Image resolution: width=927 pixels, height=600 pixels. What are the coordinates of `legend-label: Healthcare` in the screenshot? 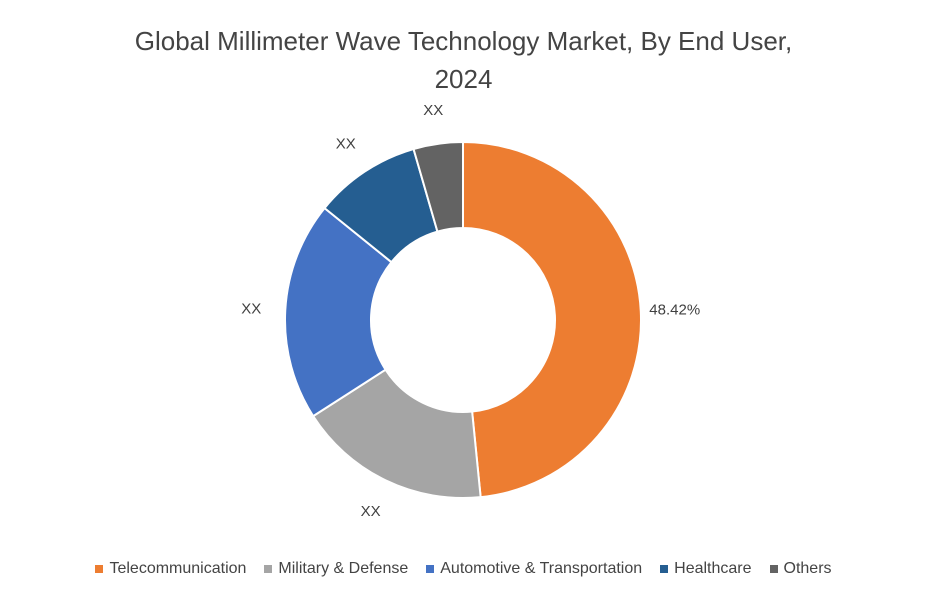 It's located at (713, 568).